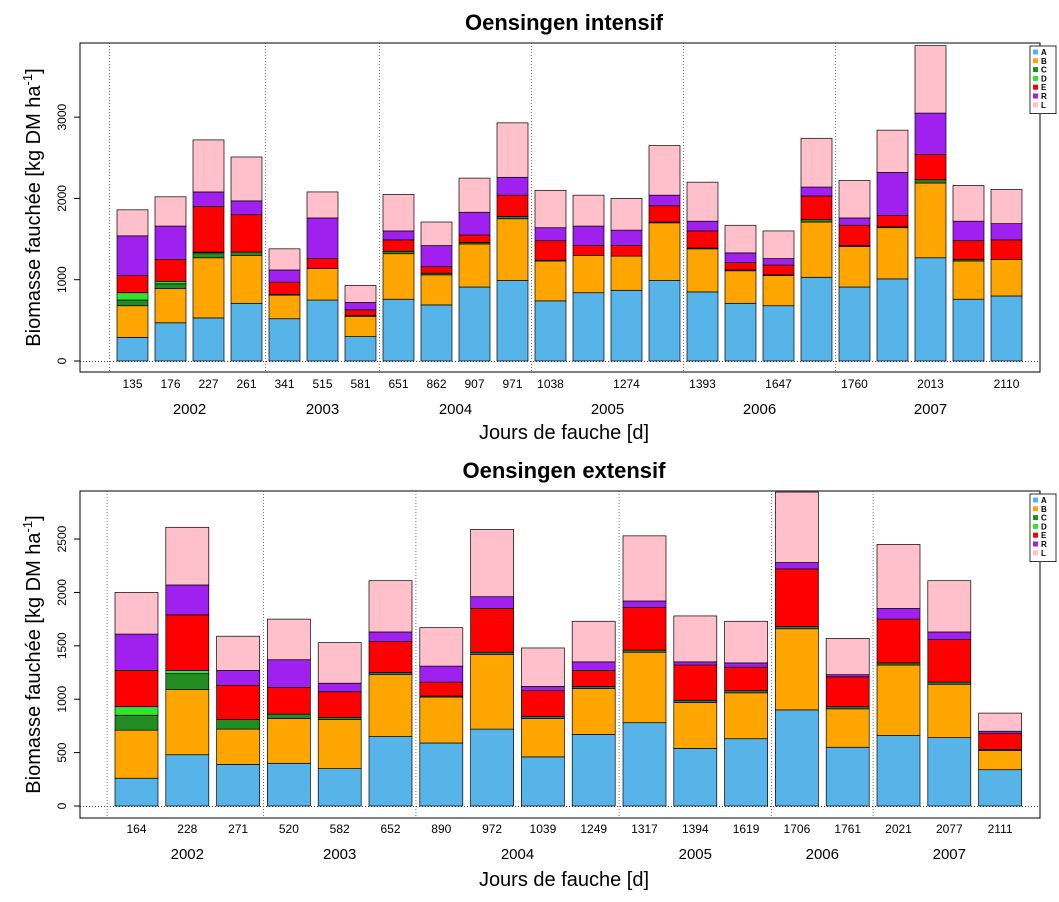  Describe the element at coordinates (1035, 61) in the screenshot. I see `legend-swatch-B` at that location.